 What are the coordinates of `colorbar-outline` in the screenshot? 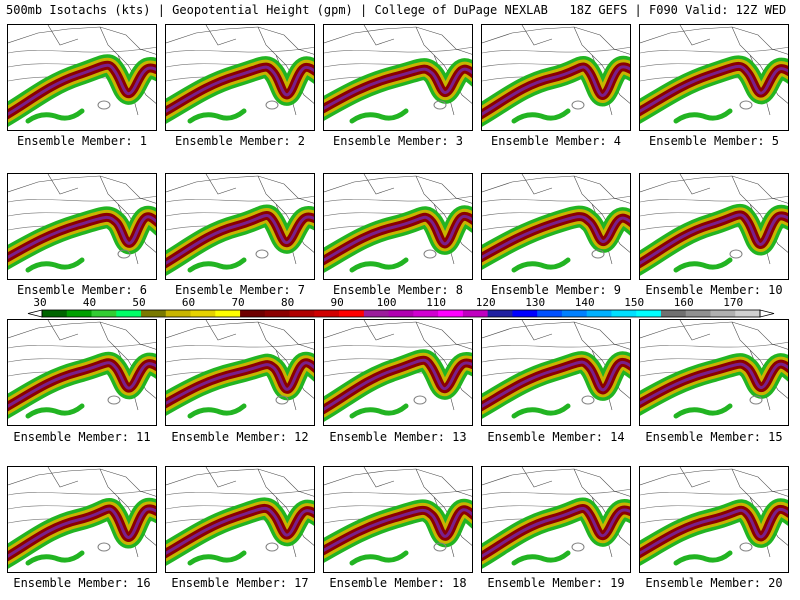 It's located at (401, 313).